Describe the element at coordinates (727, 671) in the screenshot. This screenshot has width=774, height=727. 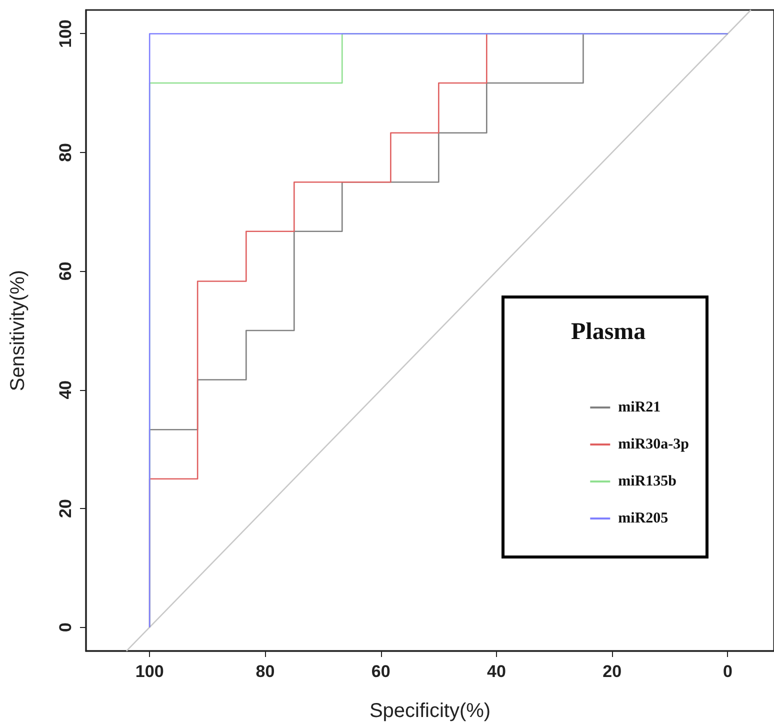
I see `x-tick-label: 0` at that location.